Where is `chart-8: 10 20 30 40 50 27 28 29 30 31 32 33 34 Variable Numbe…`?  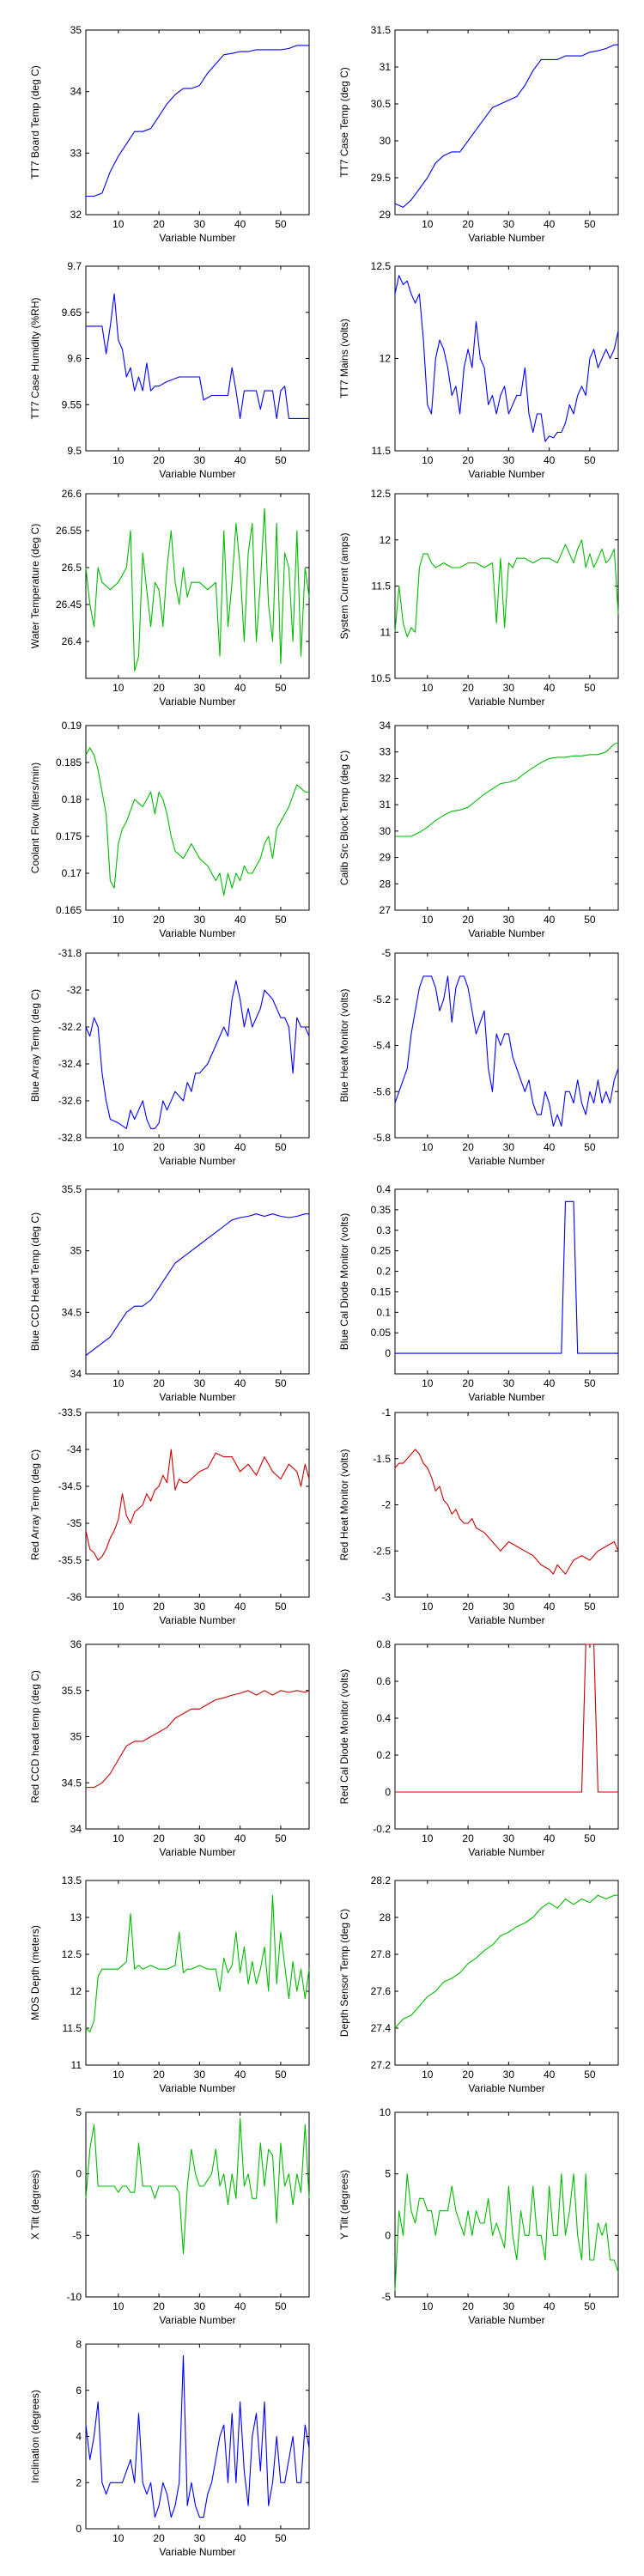 chart-8: 10 20 30 40 50 27 28 29 30 31 32 33 34 Variable Numbe… is located at coordinates (479, 830).